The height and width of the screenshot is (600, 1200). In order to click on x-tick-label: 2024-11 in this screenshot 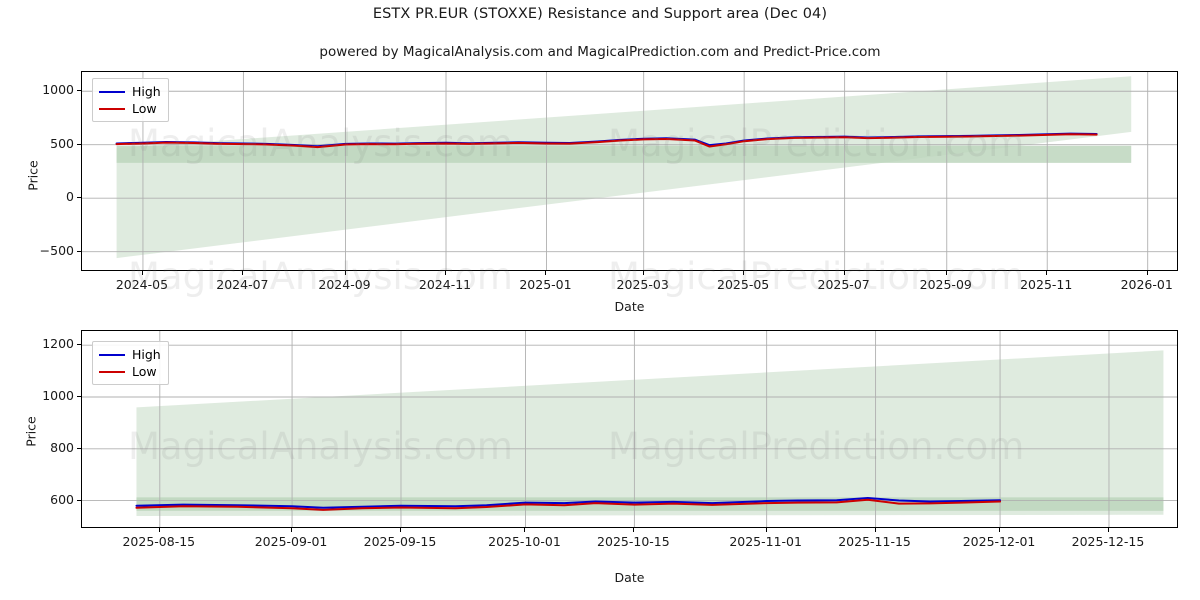, I will do `click(445, 284)`.